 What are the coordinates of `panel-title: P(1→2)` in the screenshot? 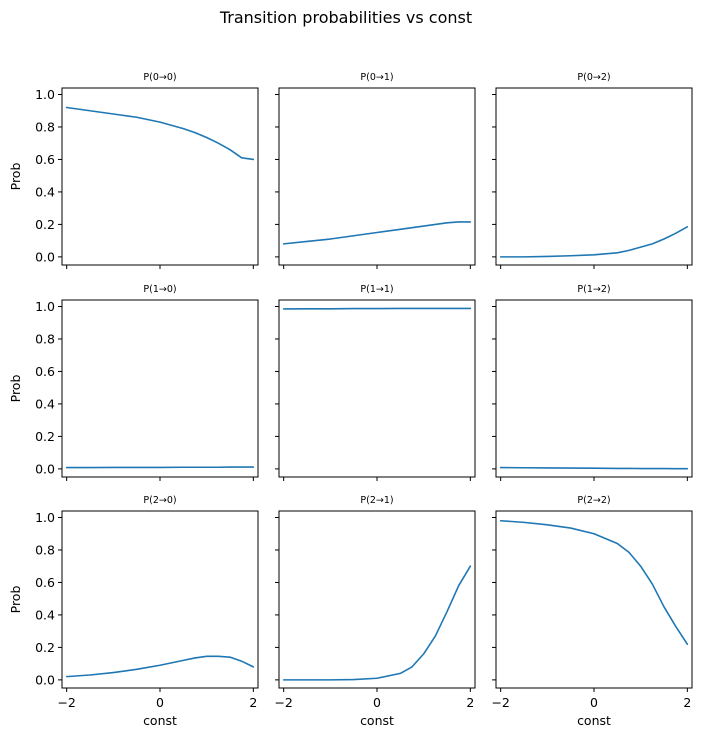 It's located at (593, 289).